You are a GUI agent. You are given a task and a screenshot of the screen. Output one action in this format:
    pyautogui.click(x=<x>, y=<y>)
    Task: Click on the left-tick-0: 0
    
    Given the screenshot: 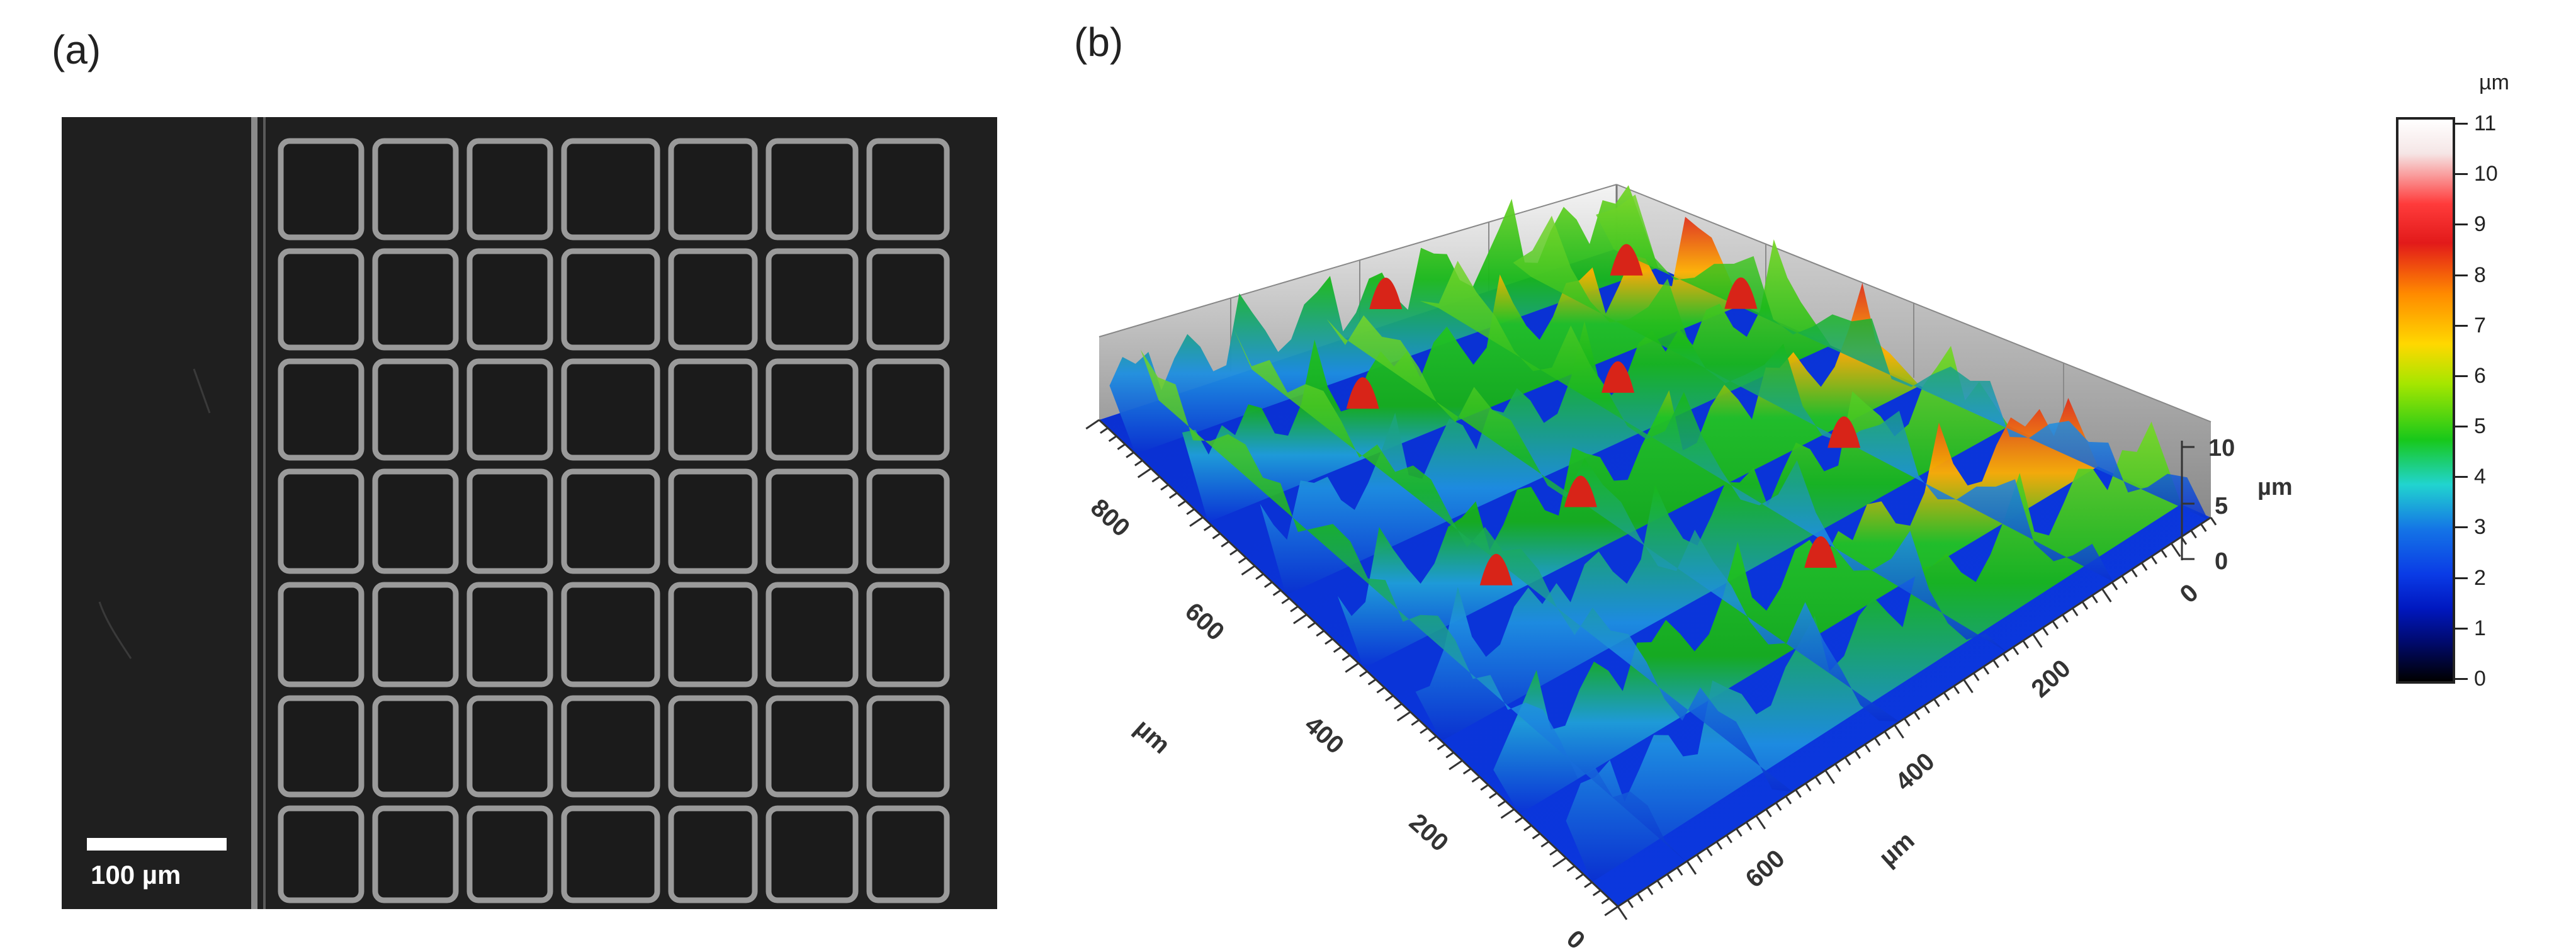 What is the action you would take?
    pyautogui.click(x=1575, y=937)
    